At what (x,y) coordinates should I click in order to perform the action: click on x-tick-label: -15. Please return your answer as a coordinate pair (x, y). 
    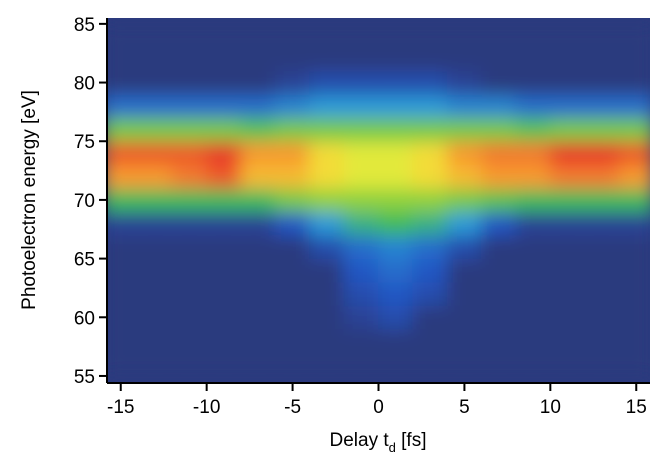
    Looking at the image, I should click on (120, 407).